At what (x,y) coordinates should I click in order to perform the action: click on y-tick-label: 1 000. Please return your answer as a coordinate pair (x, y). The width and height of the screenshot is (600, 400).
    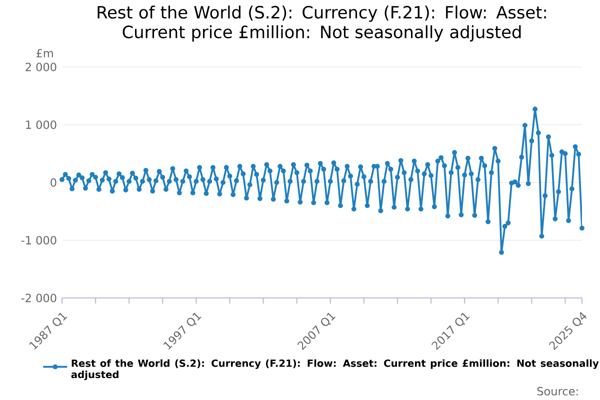
    Looking at the image, I should click on (41, 124).